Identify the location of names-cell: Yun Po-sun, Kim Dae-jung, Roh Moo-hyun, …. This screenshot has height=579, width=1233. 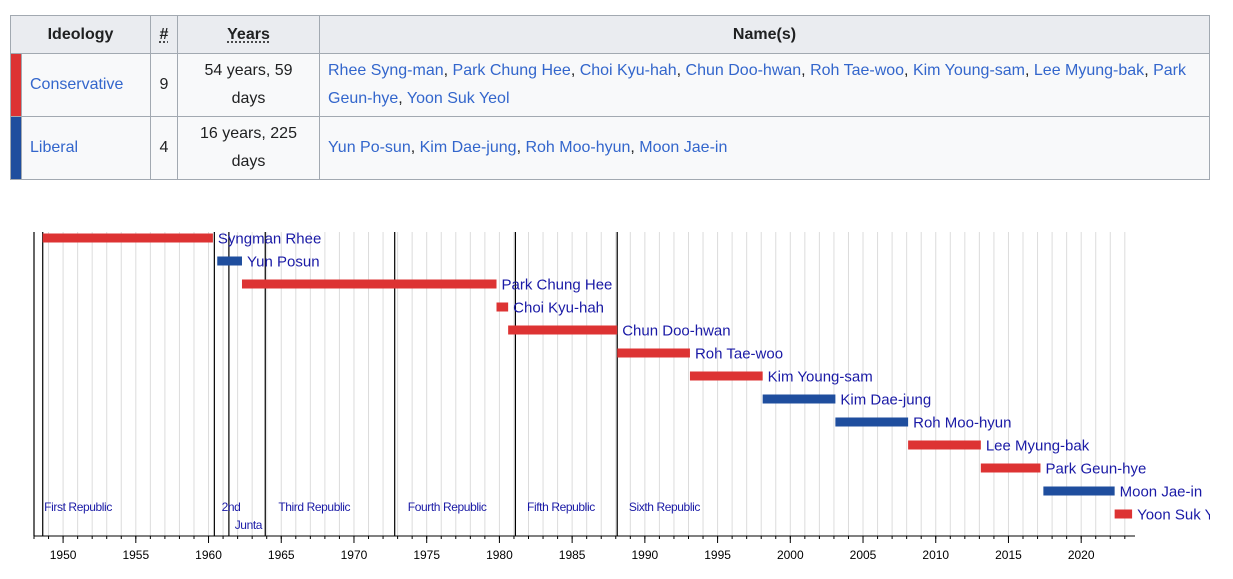
(764, 148).